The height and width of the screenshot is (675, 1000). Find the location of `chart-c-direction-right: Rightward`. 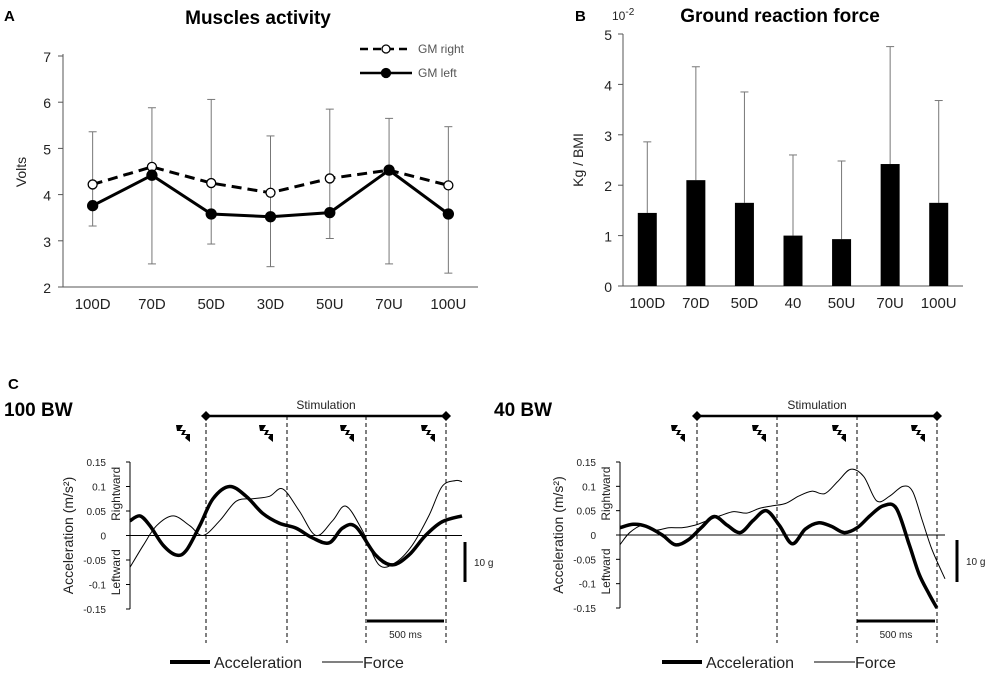

chart-c-direction-right: Rightward is located at coordinates (606, 494).